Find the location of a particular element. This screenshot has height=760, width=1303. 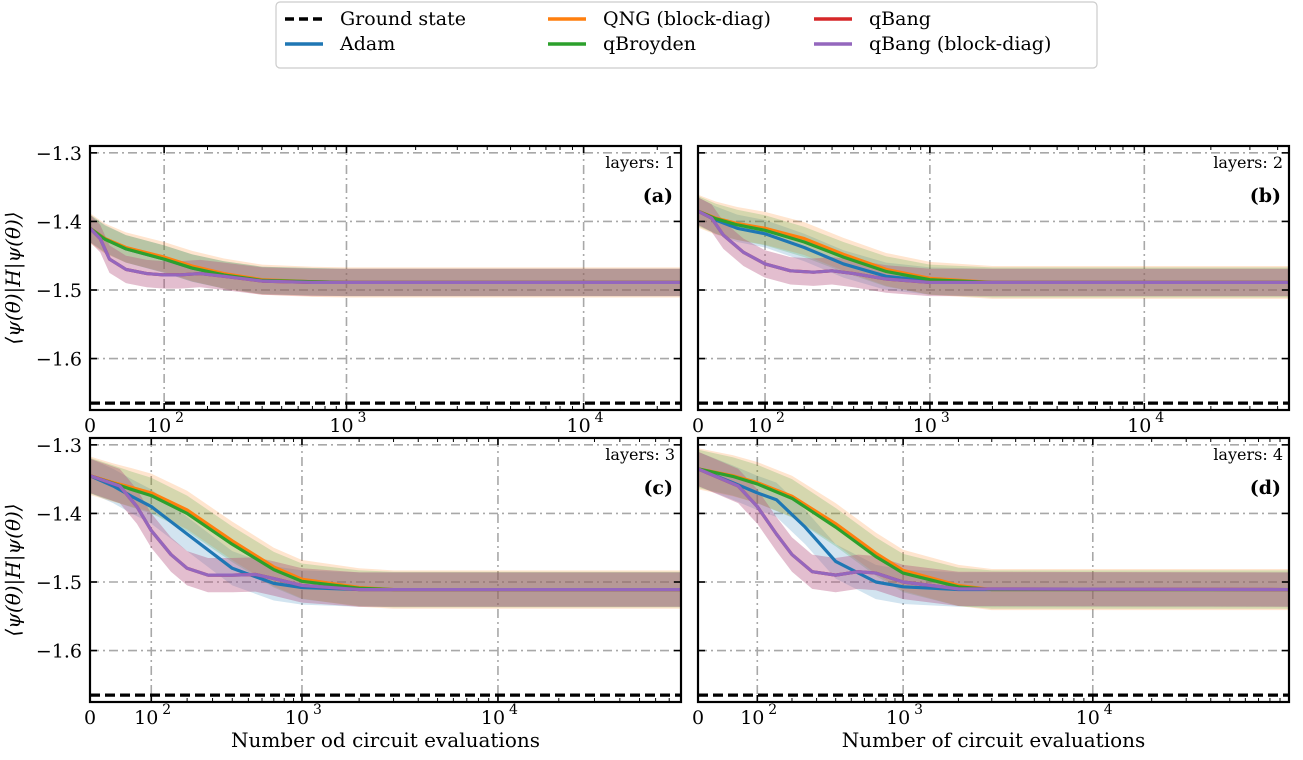

legend-frame is located at coordinates (686, 35).